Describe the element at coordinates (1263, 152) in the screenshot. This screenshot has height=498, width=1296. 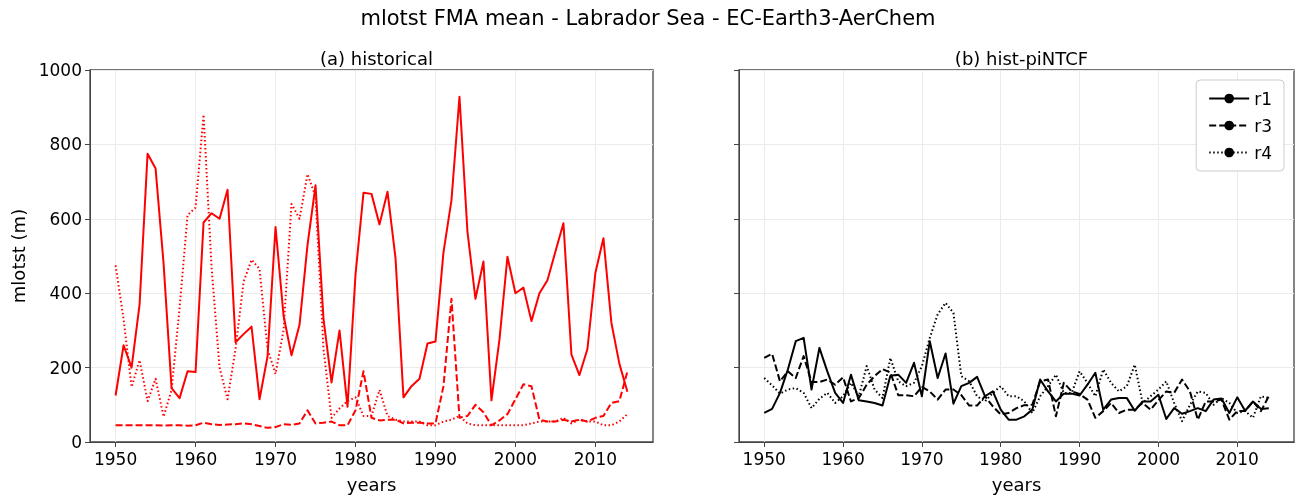
I see `legend-label: r4` at that location.